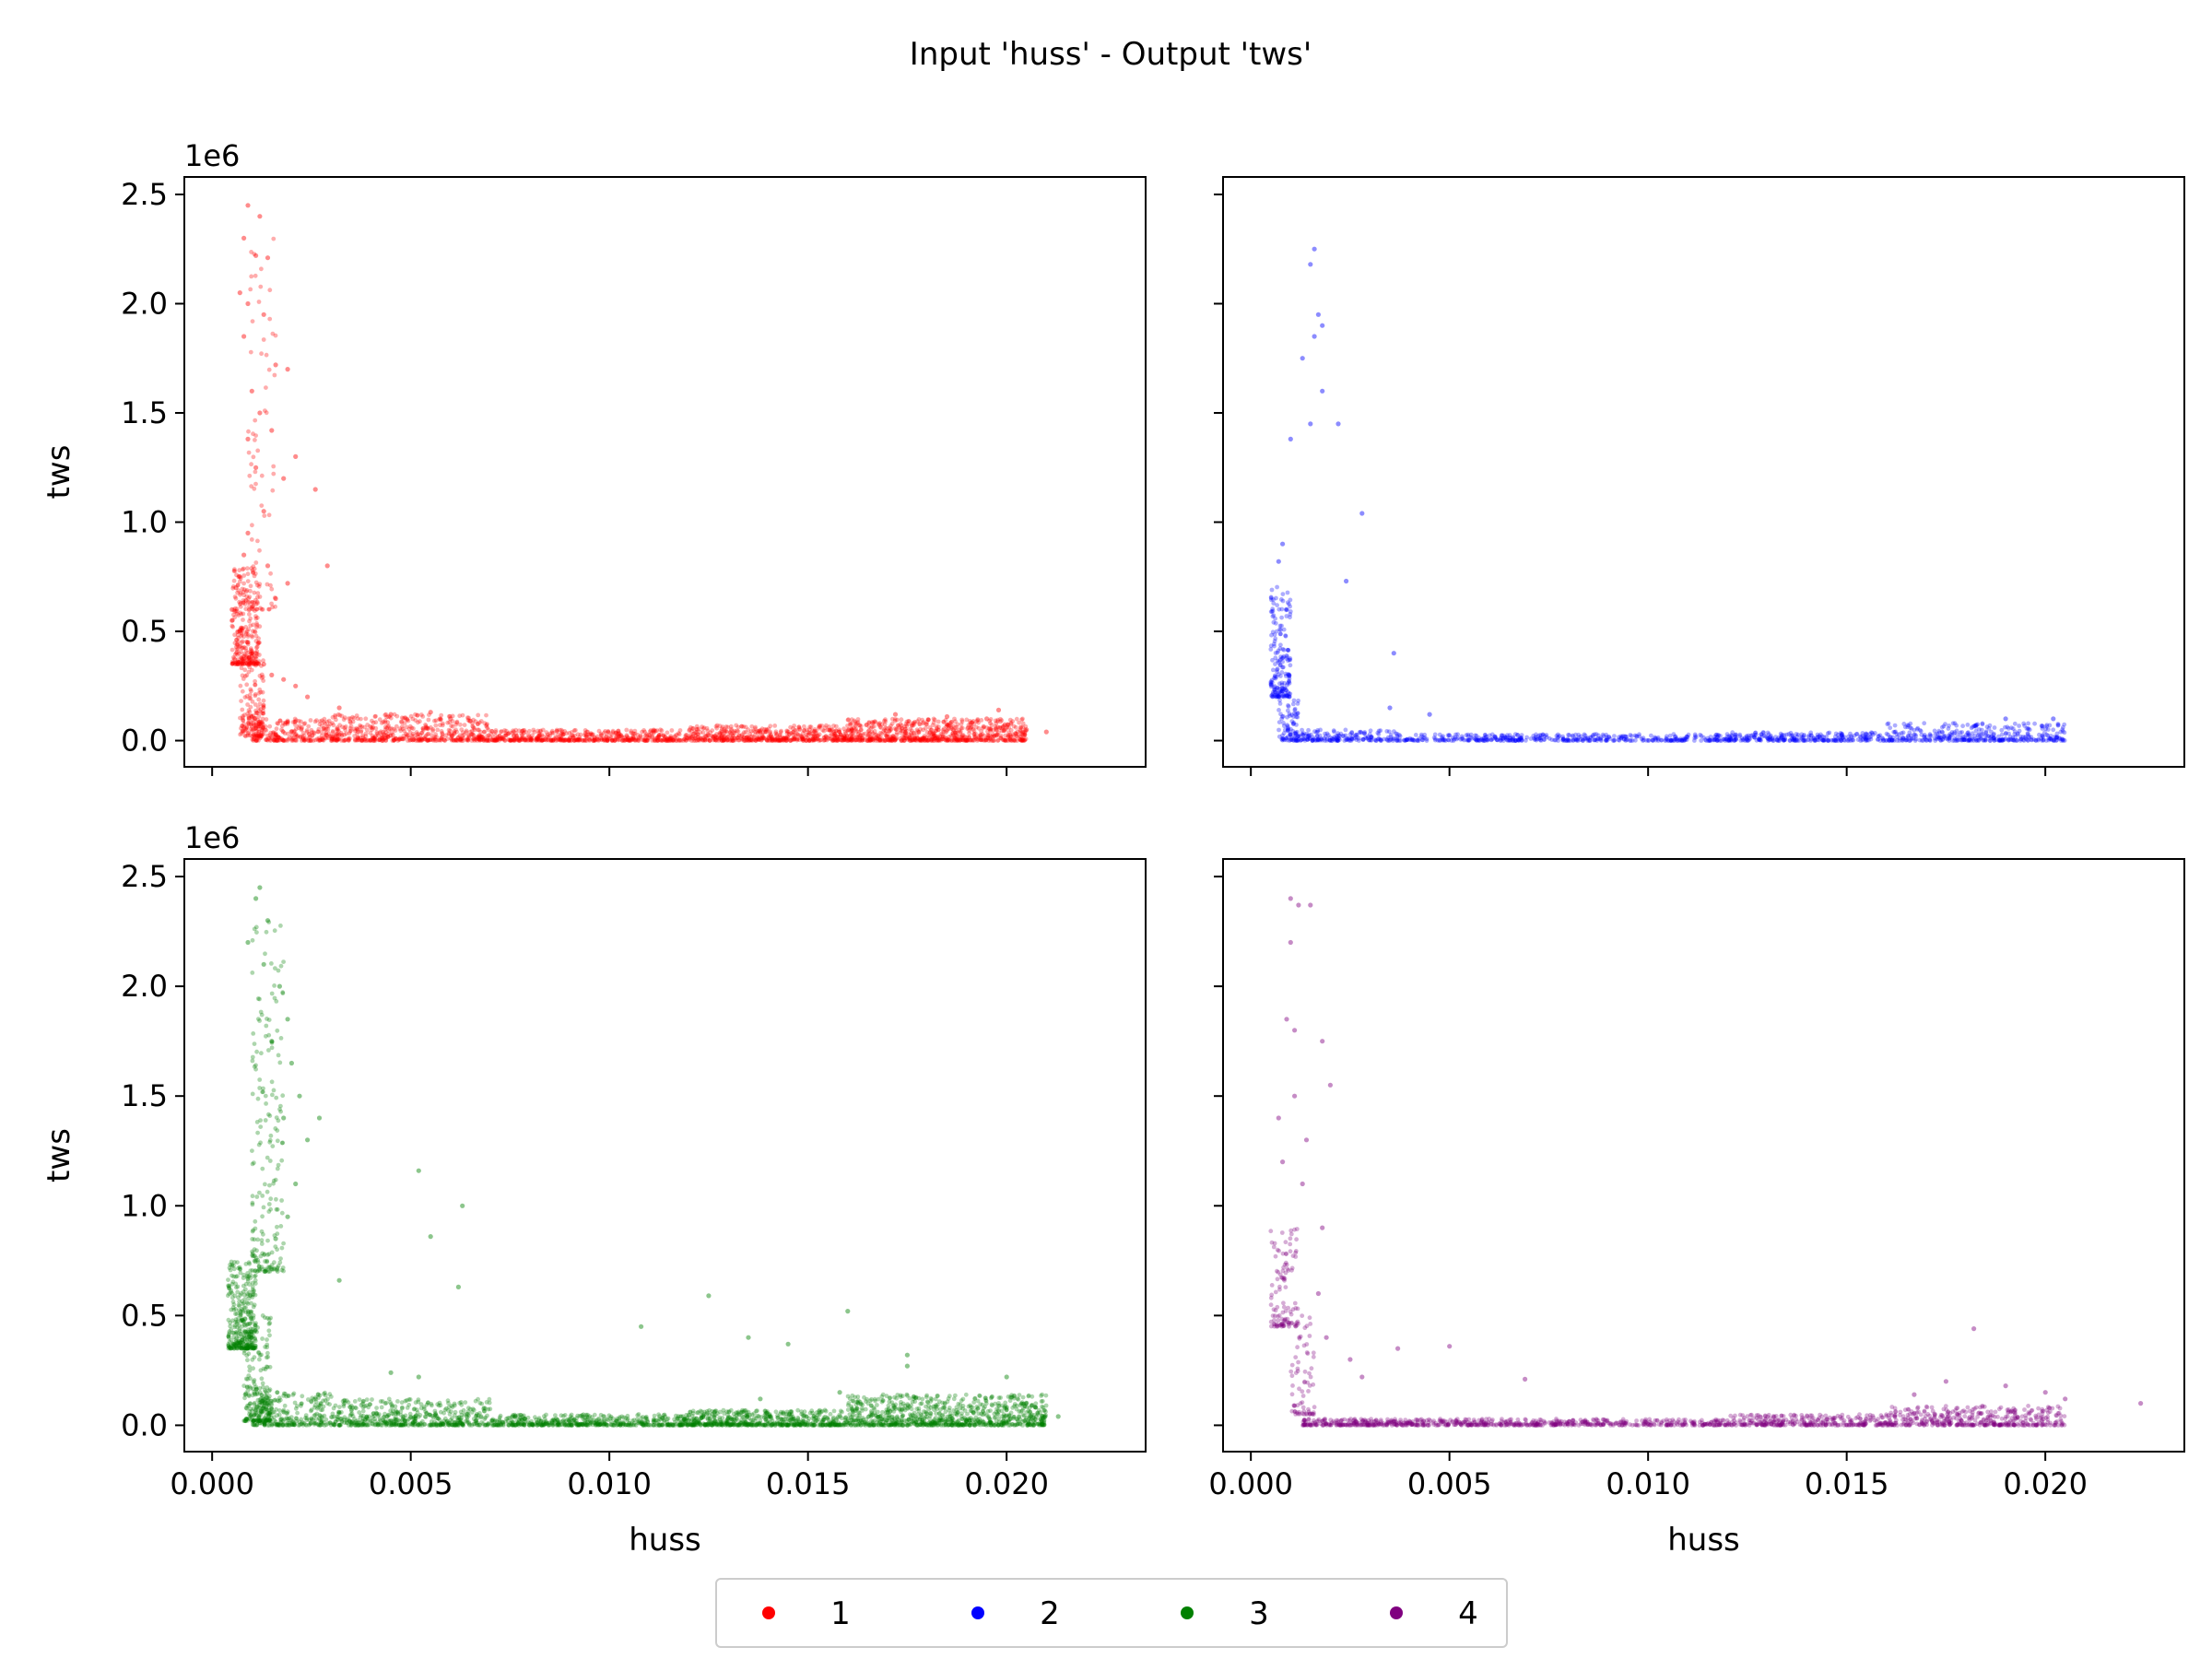 The image size is (2212, 1659). I want to click on y-tick-label: 2.0, so click(144, 303).